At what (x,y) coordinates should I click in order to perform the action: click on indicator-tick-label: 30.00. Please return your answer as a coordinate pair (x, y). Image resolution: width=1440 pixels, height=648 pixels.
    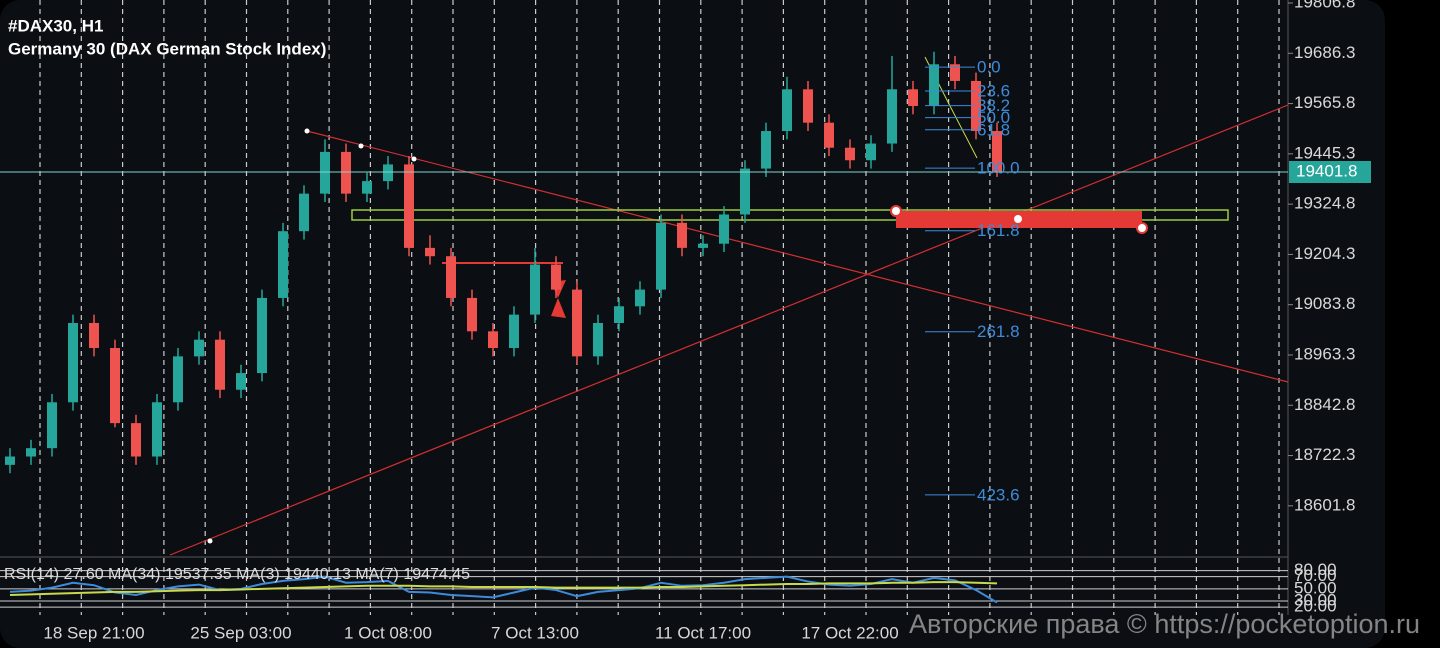
    Looking at the image, I should click on (1315, 600).